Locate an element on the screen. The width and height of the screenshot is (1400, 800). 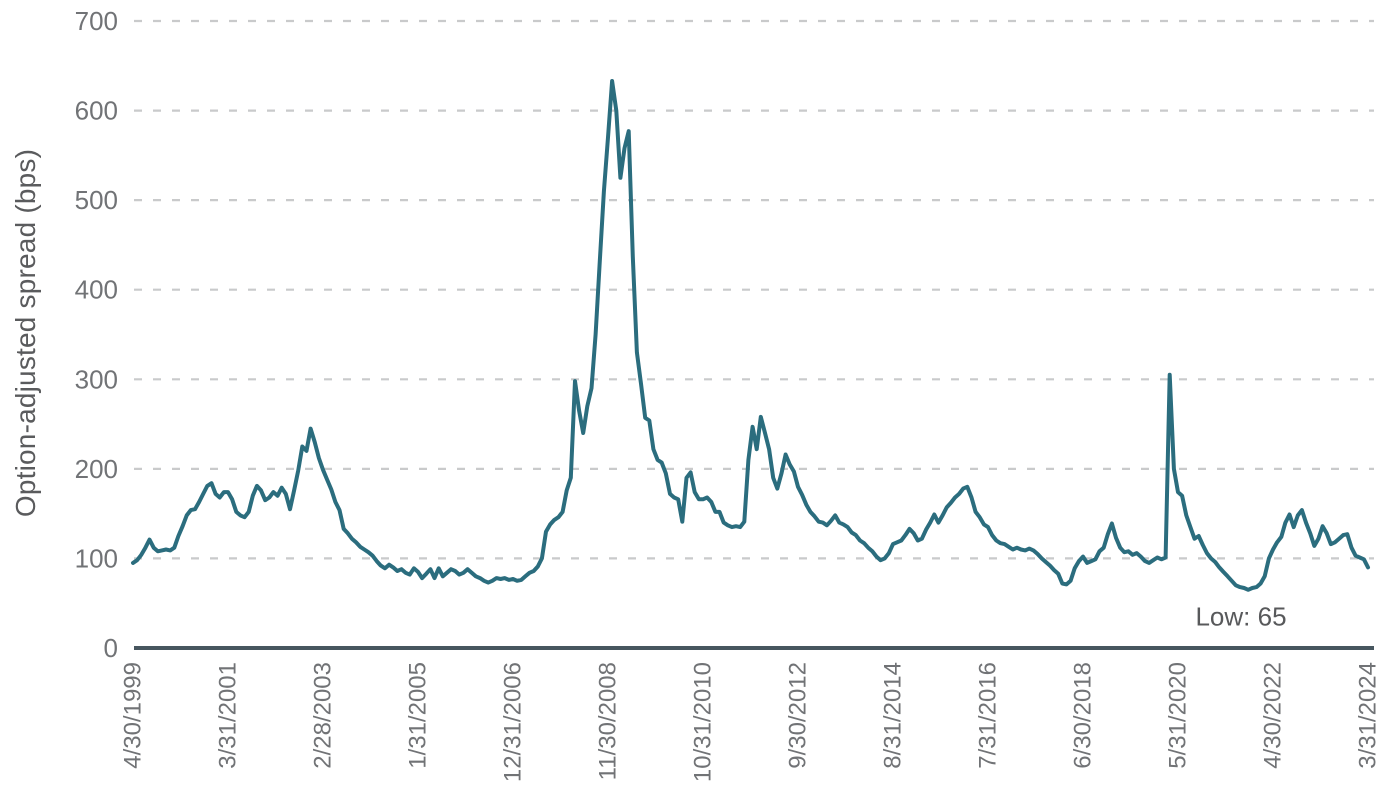
y-tick-label: 500 is located at coordinates (96, 200).